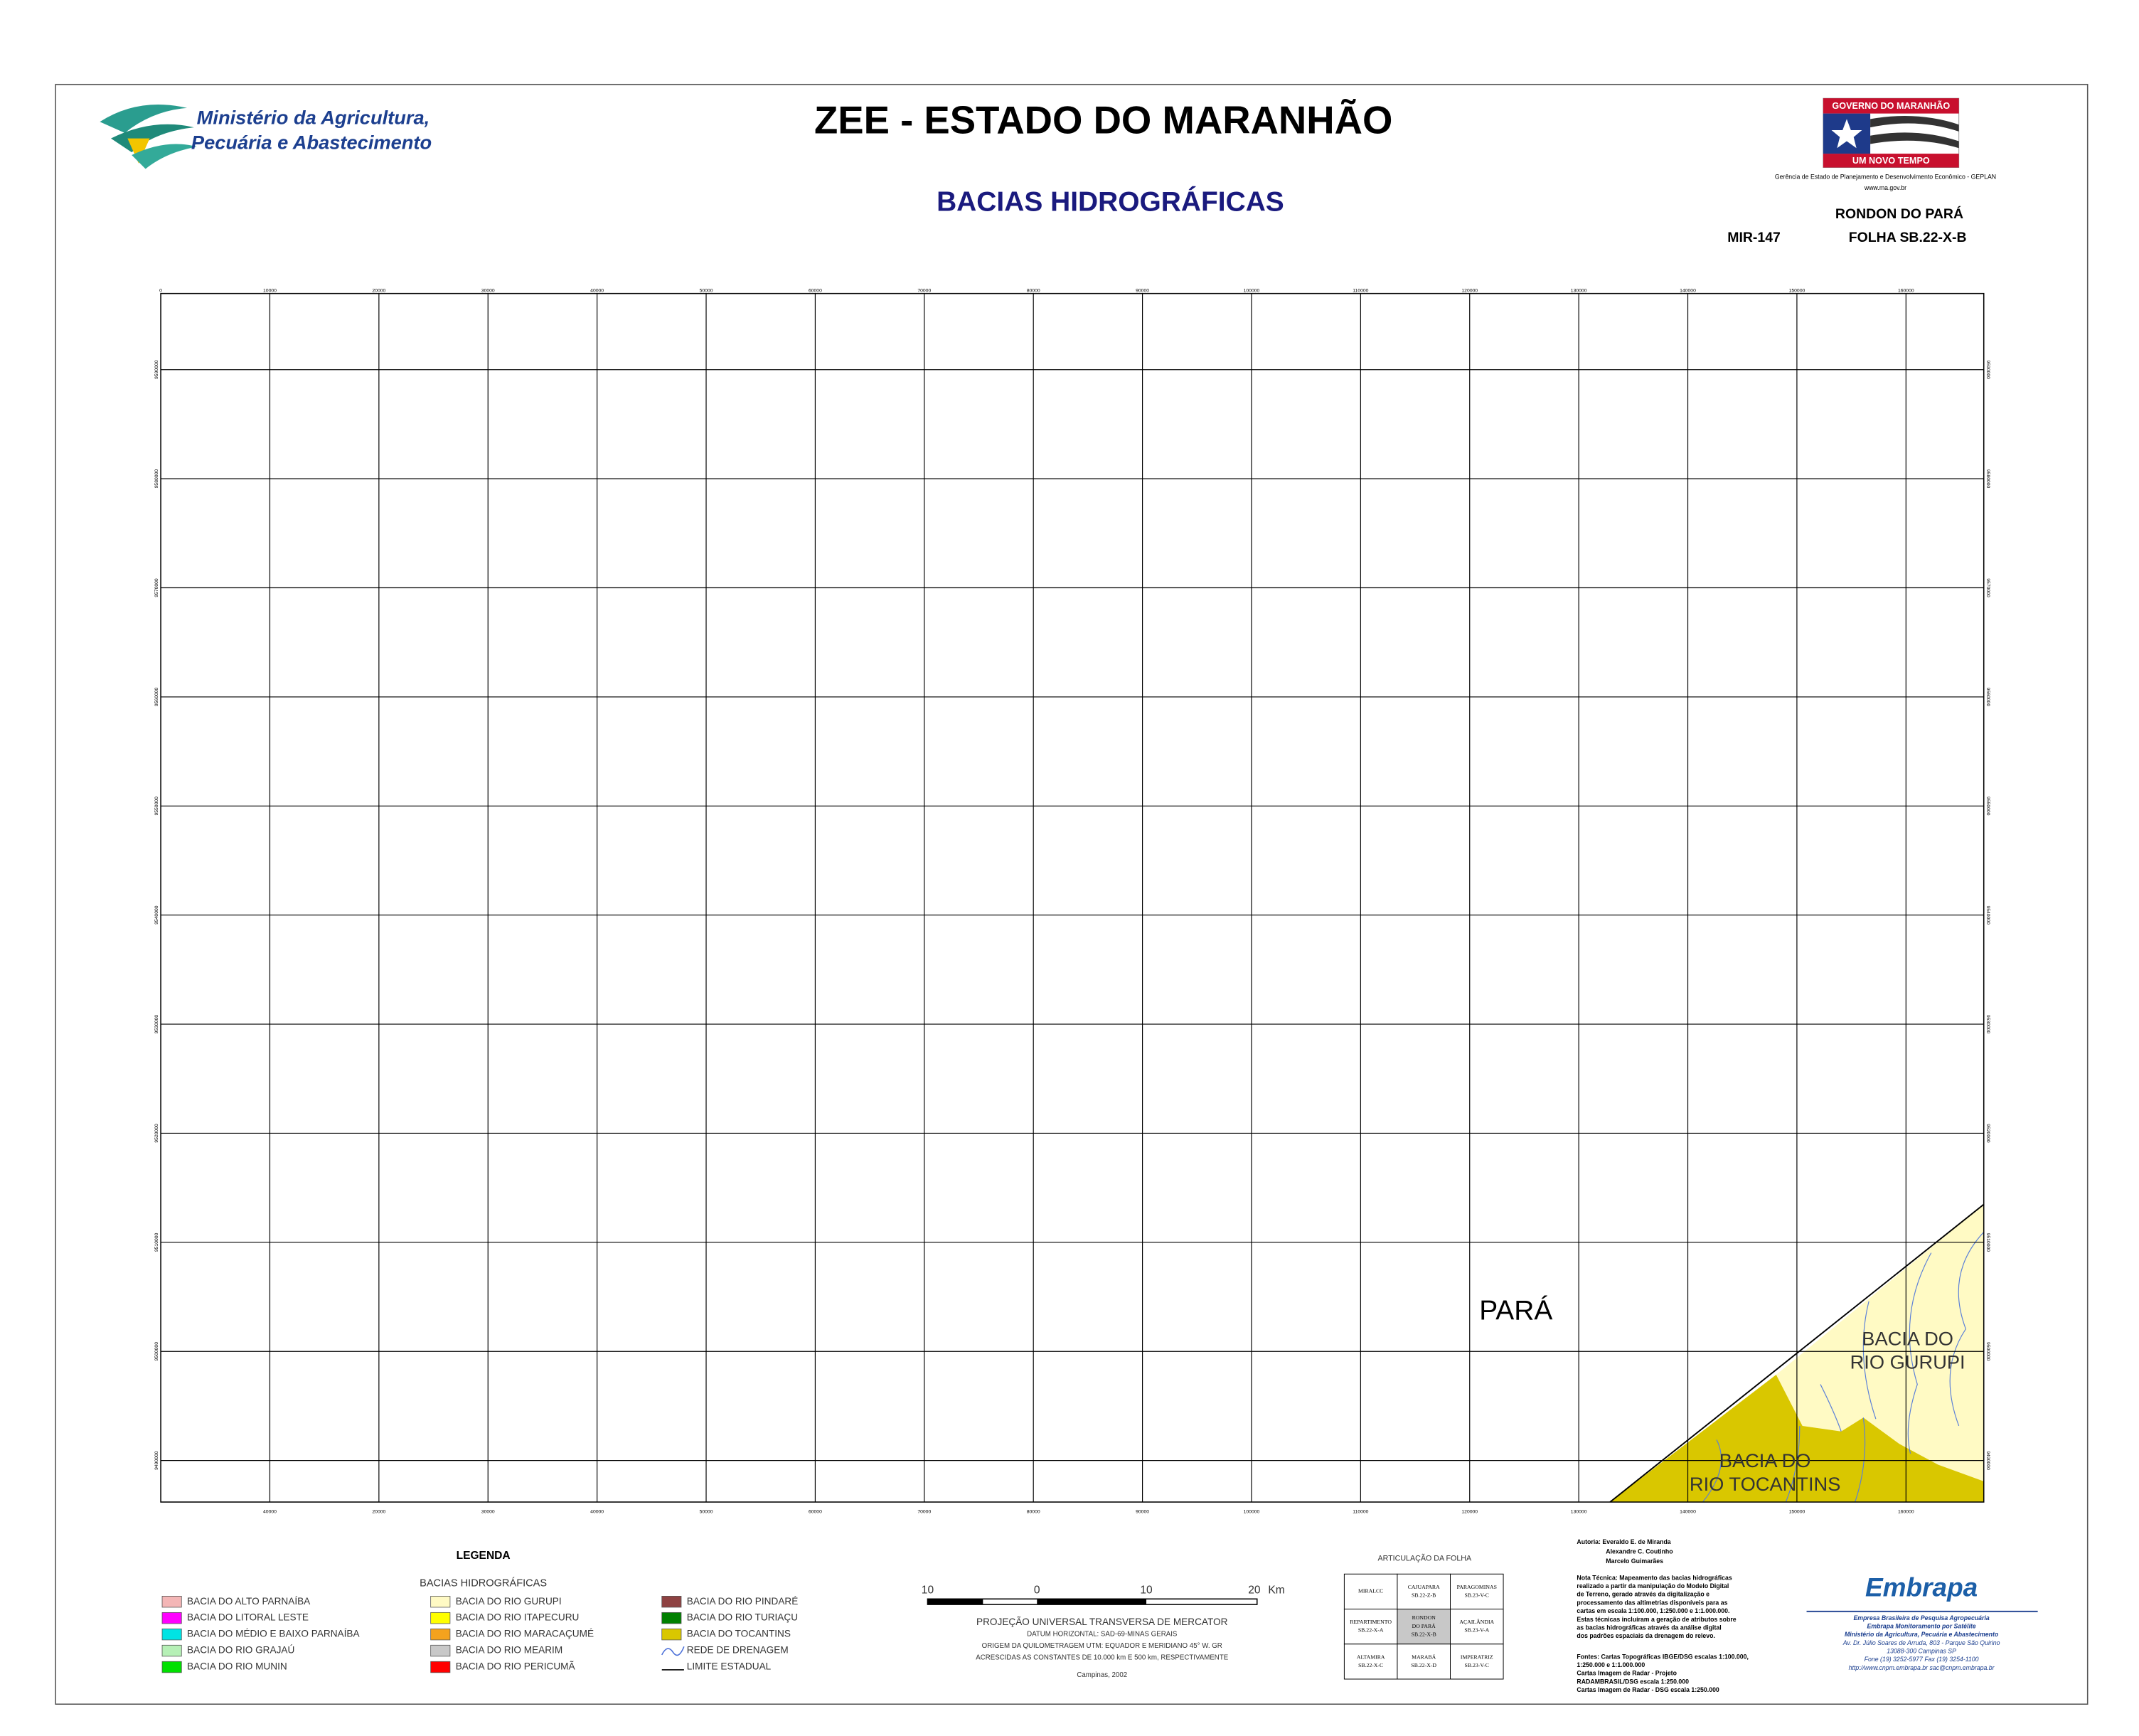 The image size is (2139, 1736). I want to click on articulation-label: SB.23-V-C, so click(1477, 1595).